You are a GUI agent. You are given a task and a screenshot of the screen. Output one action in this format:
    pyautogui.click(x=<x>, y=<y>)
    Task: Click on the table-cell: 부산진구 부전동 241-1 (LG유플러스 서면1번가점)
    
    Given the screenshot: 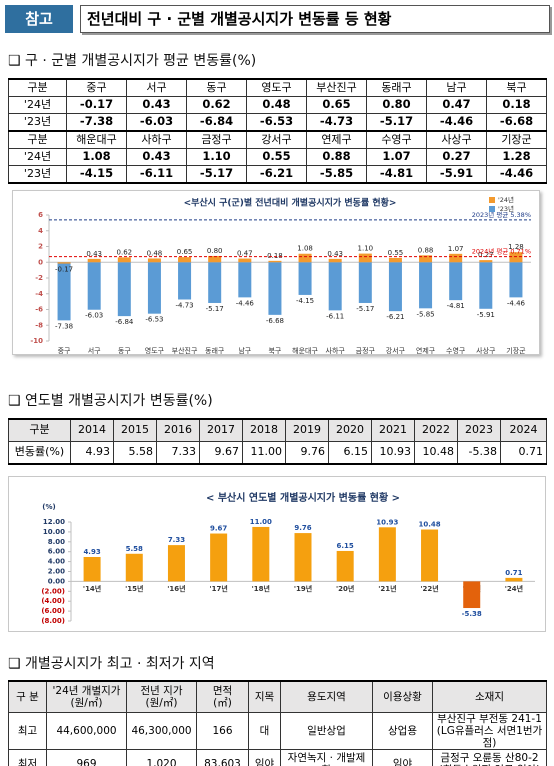 What is the action you would take?
    pyautogui.click(x=489, y=731)
    